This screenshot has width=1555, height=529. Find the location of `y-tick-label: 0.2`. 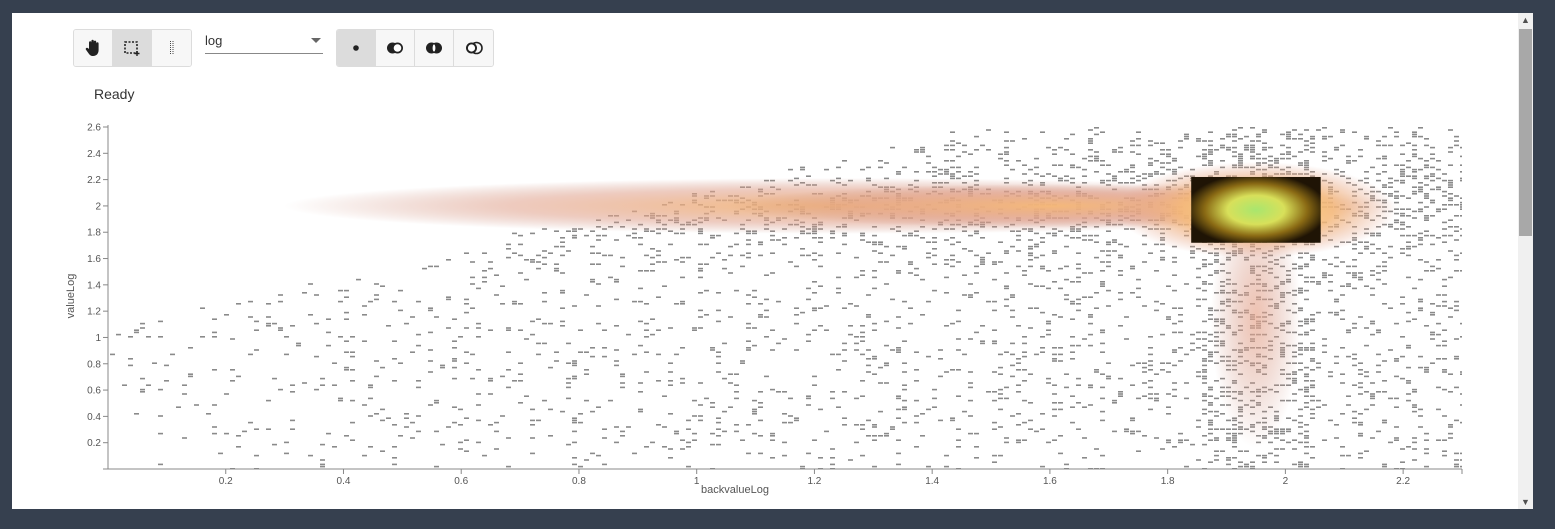

y-tick-label: 0.2 is located at coordinates (94, 443).